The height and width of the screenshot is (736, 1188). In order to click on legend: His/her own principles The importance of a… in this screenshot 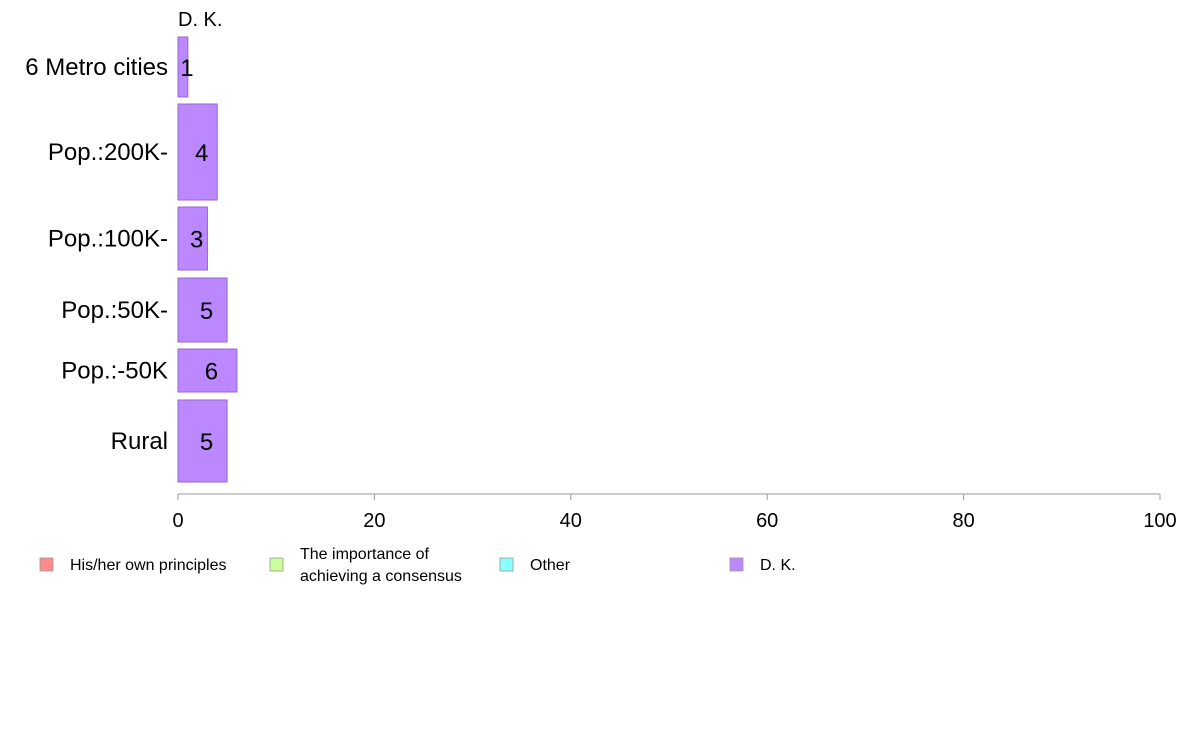, I will do `click(417, 565)`.